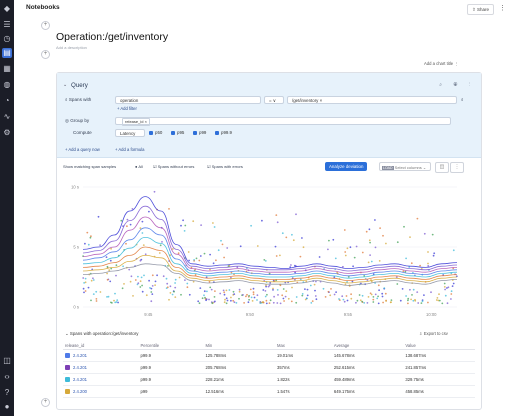 The image size is (512, 416). Describe the element at coordinates (7, 38) in the screenshot. I see `clock-icon: ◷` at that location.